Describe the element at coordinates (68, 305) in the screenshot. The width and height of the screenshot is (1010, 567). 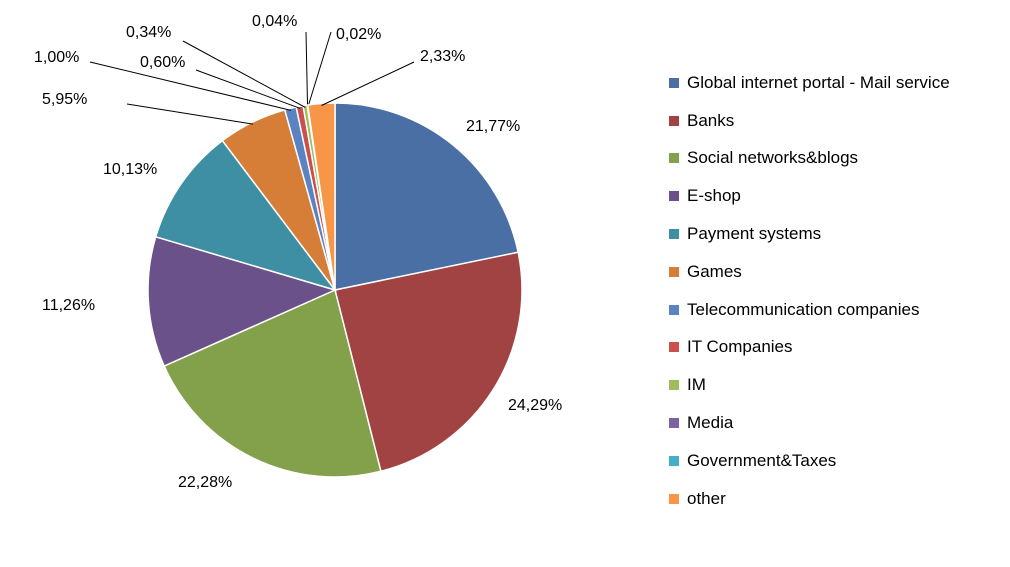
I see `data-label: 11,26%` at that location.